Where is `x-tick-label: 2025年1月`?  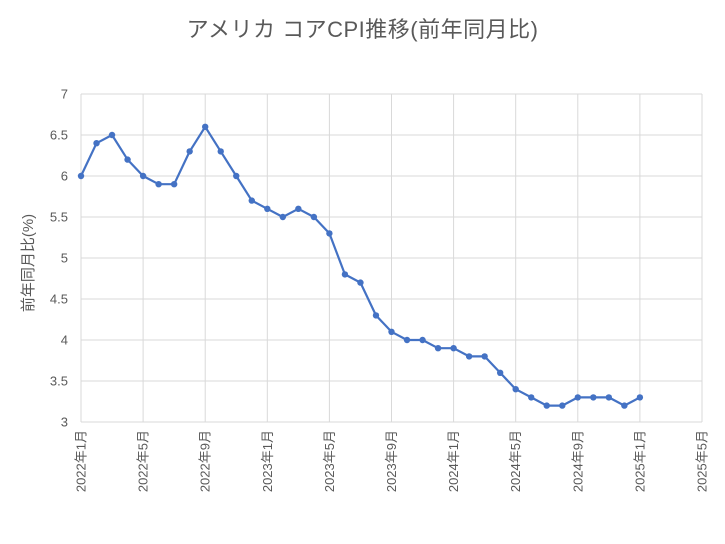 x-tick-label: 2025年1月 is located at coordinates (639, 461).